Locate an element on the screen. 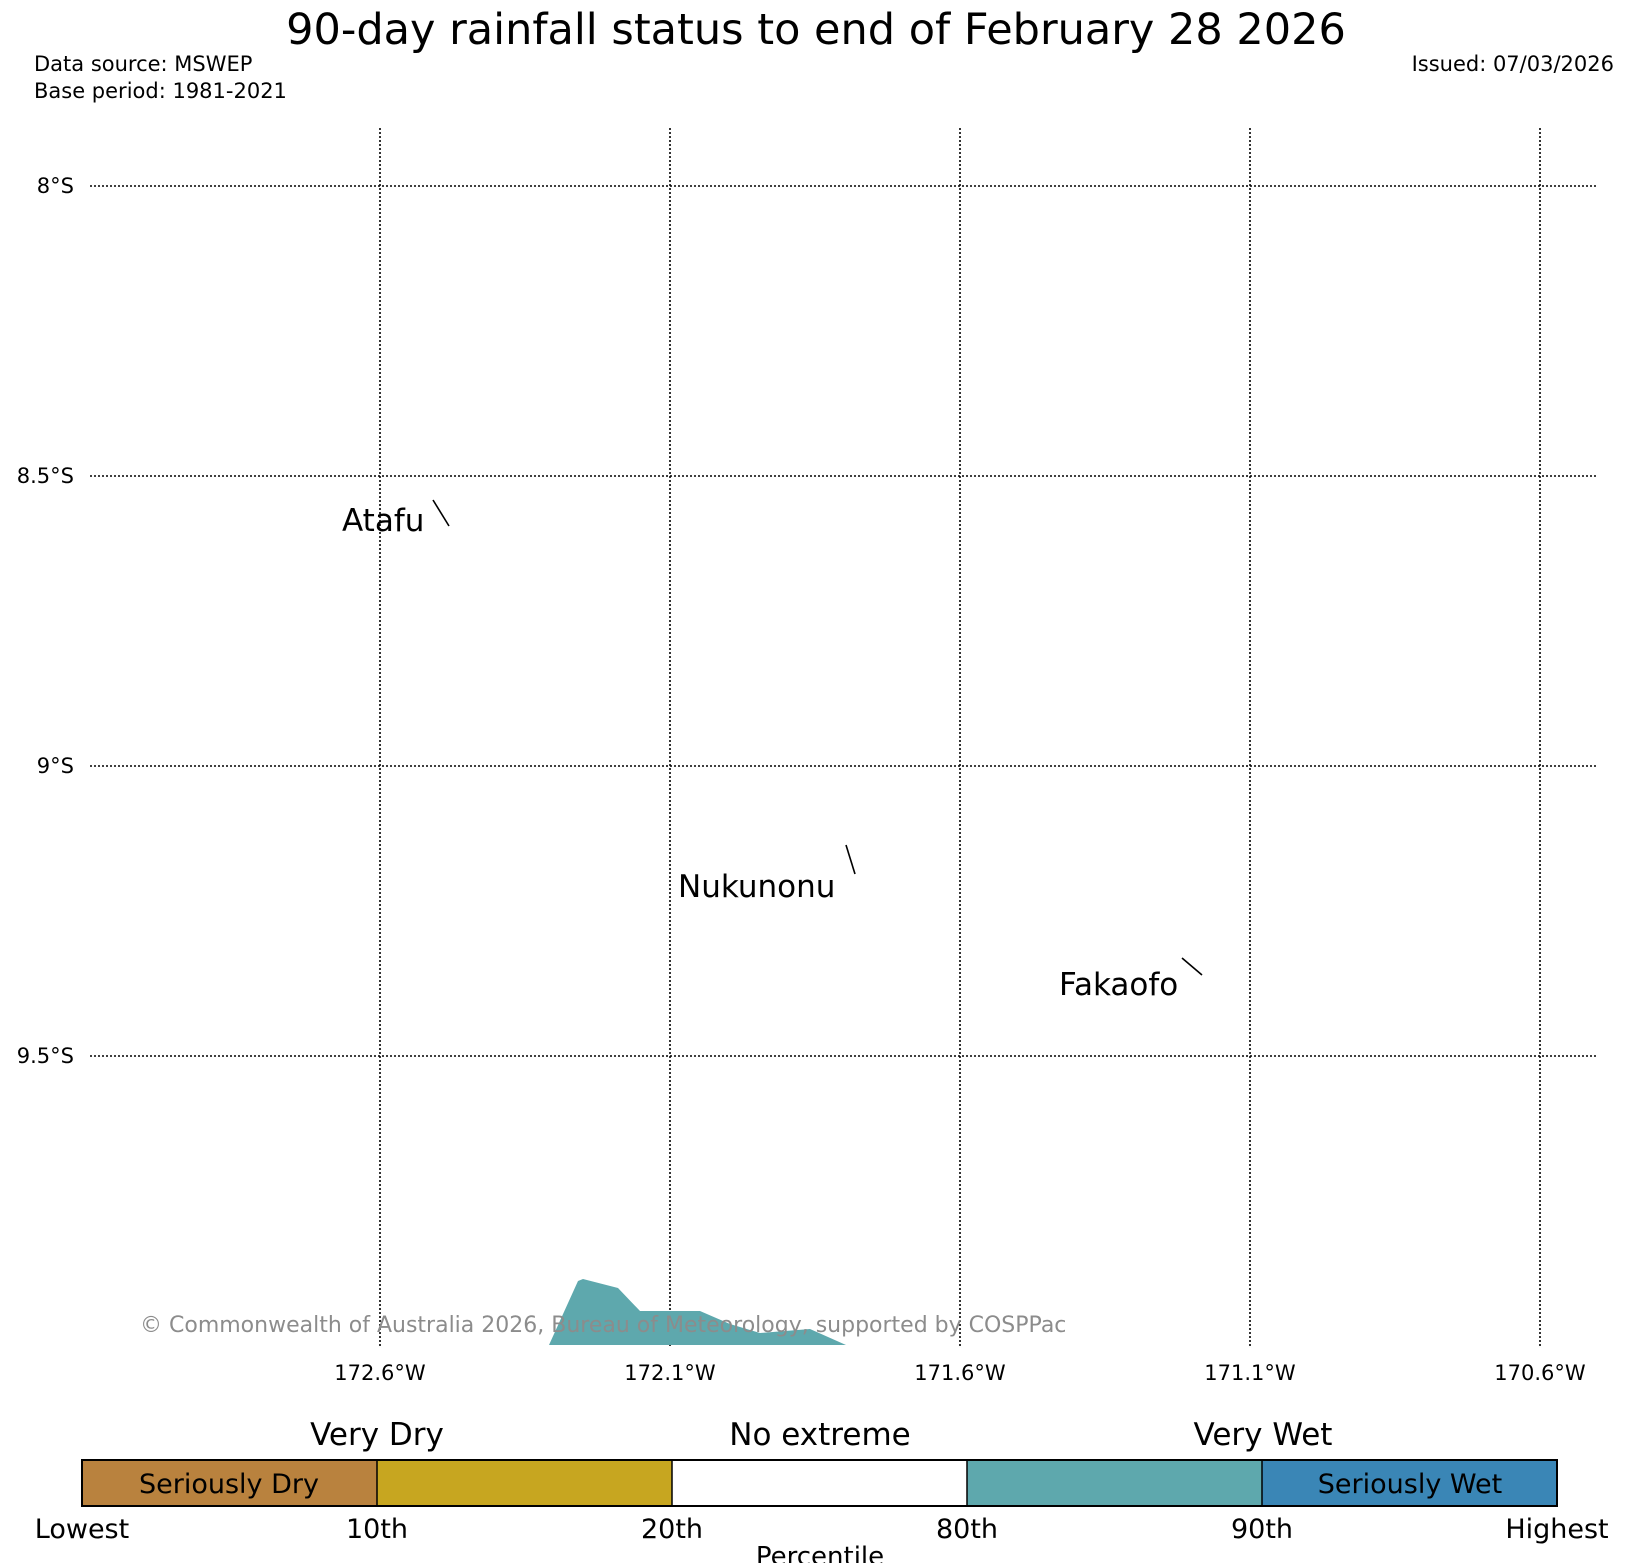 Image resolution: width=1632 pixels, height=1563 pixels. legend-tick-80th: 80th is located at coordinates (967, 1529).